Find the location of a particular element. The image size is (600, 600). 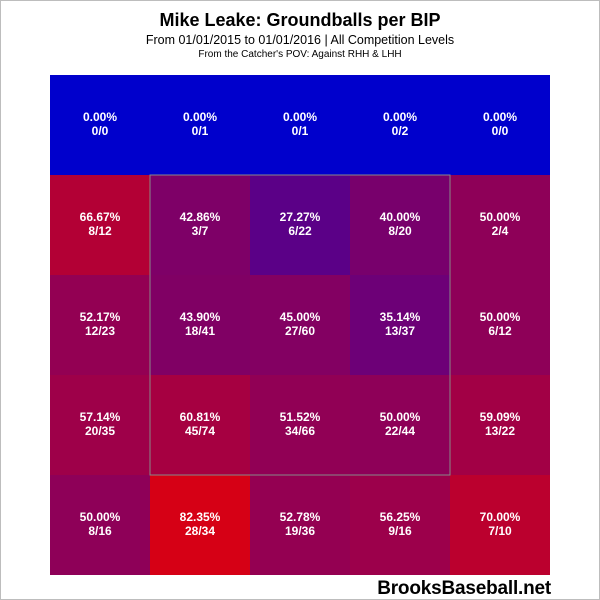

heatmap-cell-r0-c1 is located at coordinates (200, 125).